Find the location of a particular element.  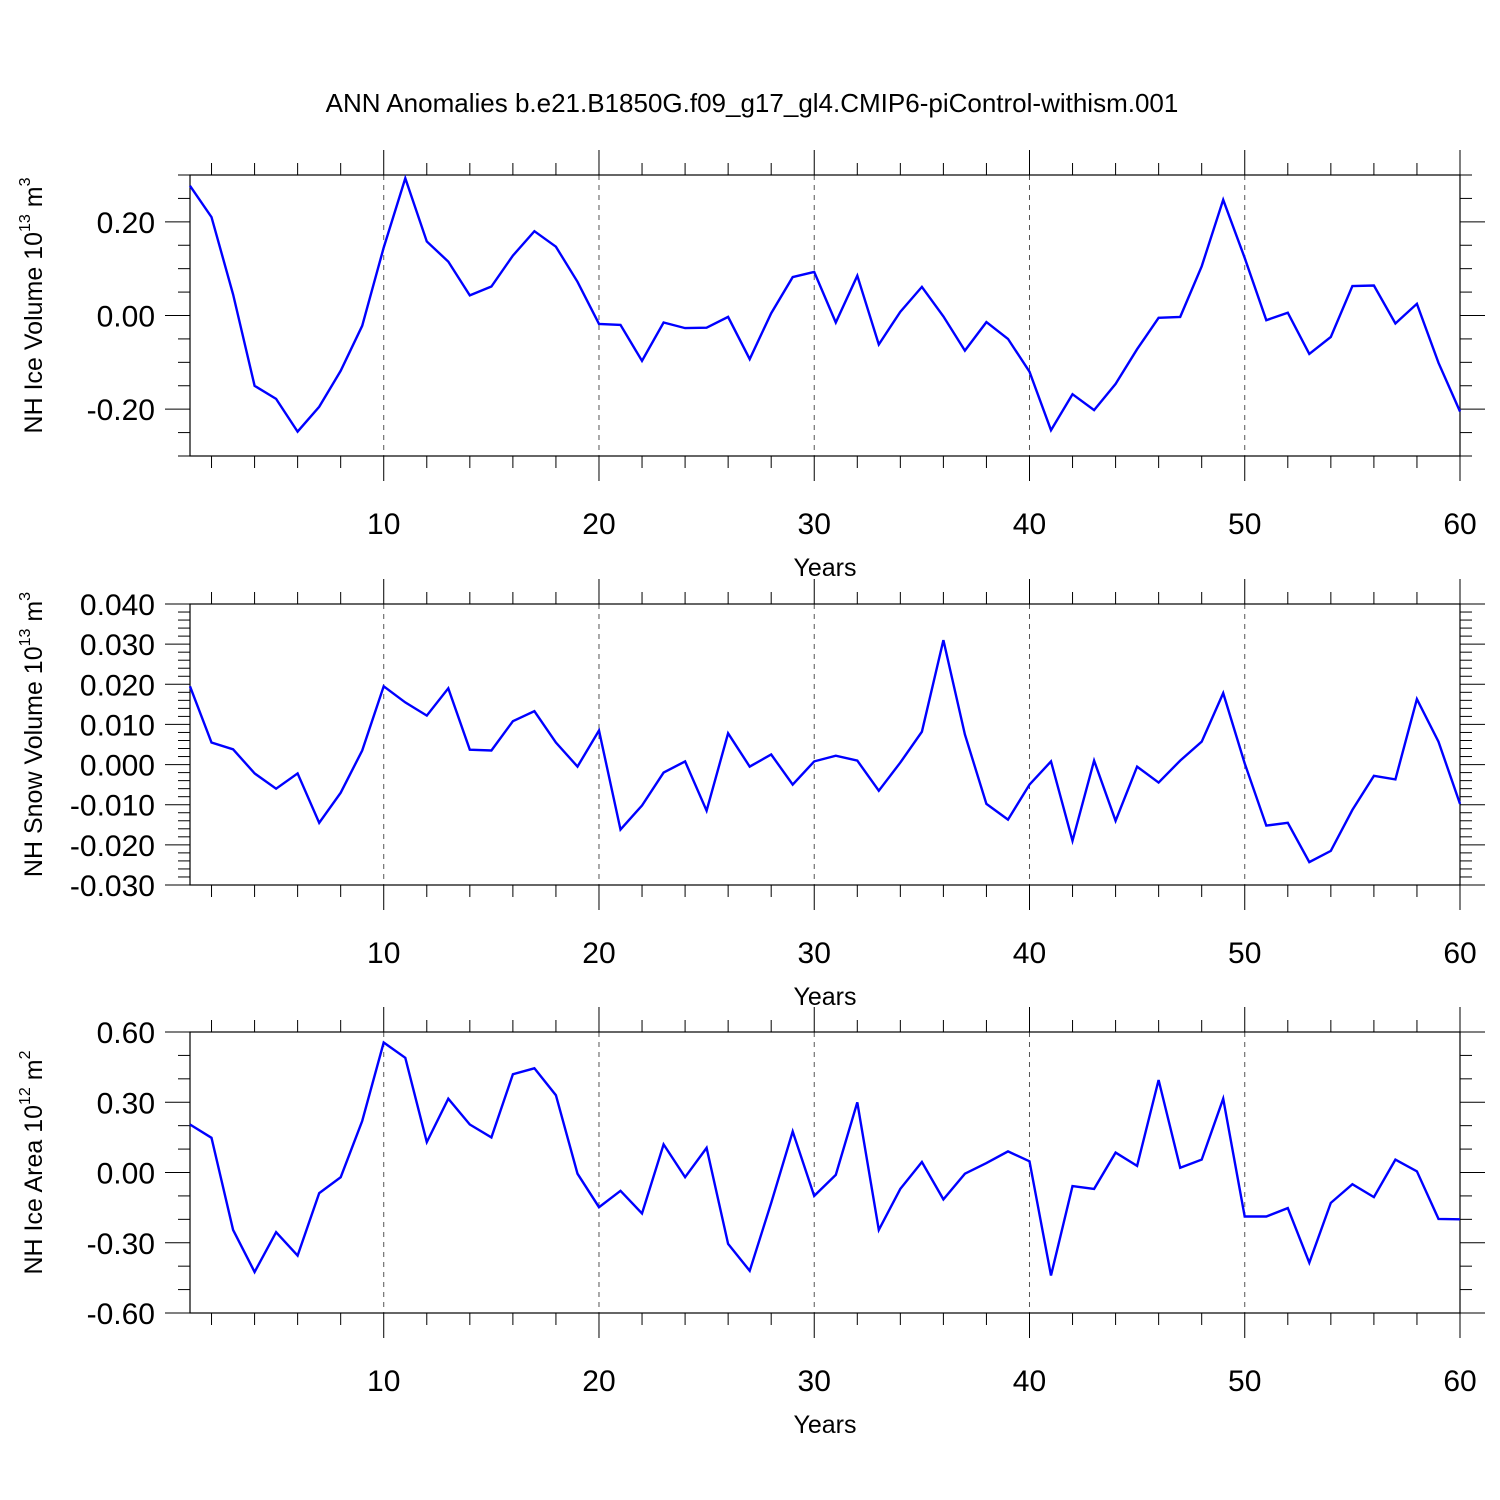

y-tick-label: 0.020 is located at coordinates (117, 685).